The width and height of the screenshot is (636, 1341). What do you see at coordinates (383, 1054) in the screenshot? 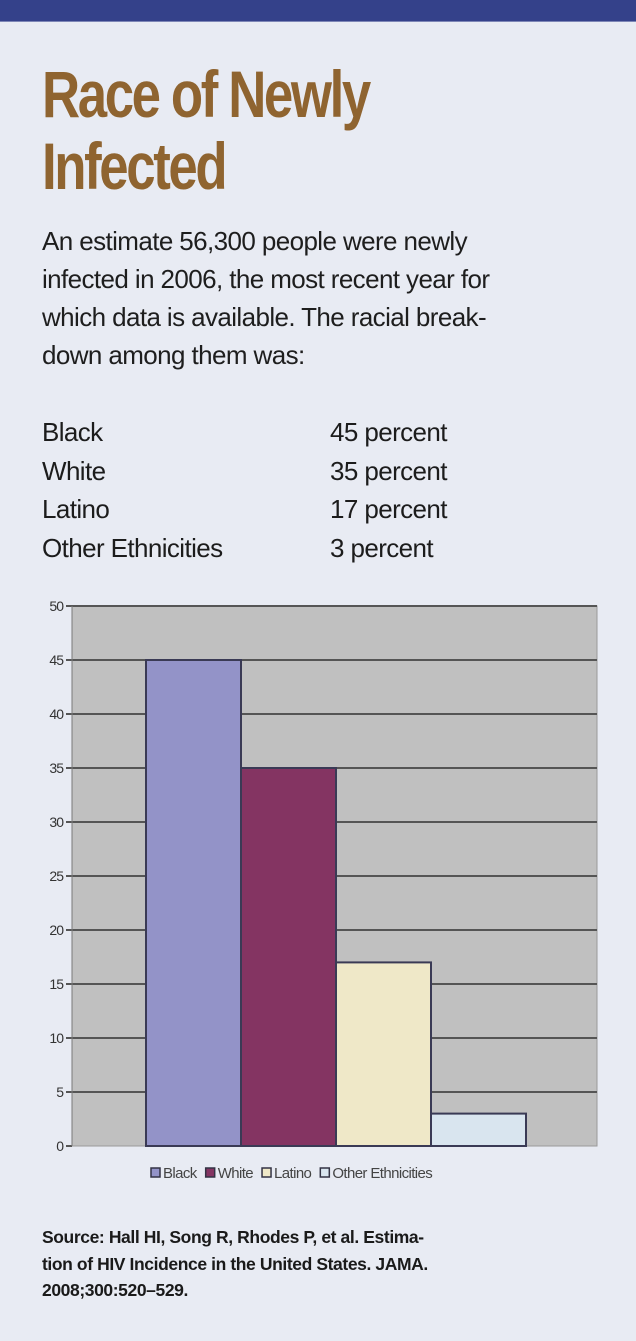
I see `bar-latino` at bounding box center [383, 1054].